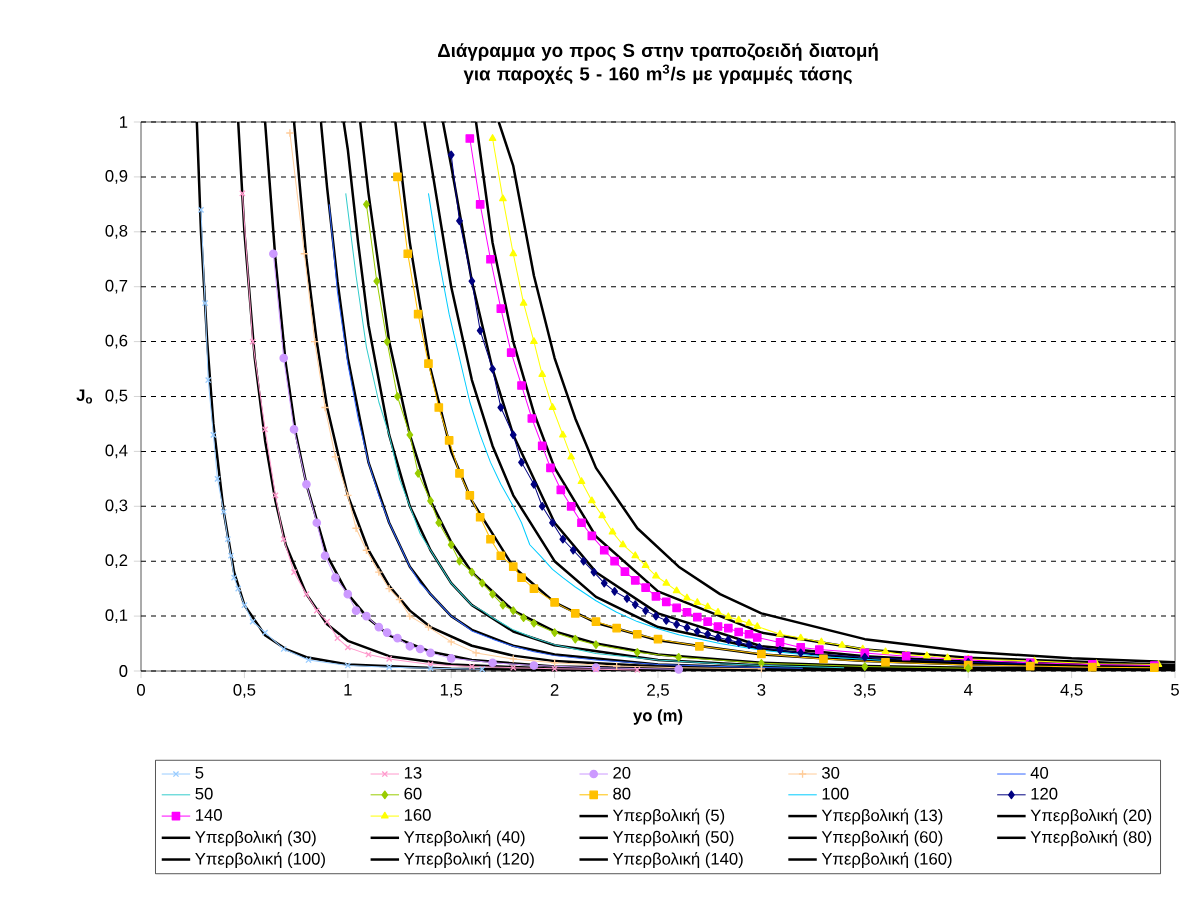 The width and height of the screenshot is (1198, 901). Describe the element at coordinates (204, 793) in the screenshot. I see `legend-label: 50` at that location.